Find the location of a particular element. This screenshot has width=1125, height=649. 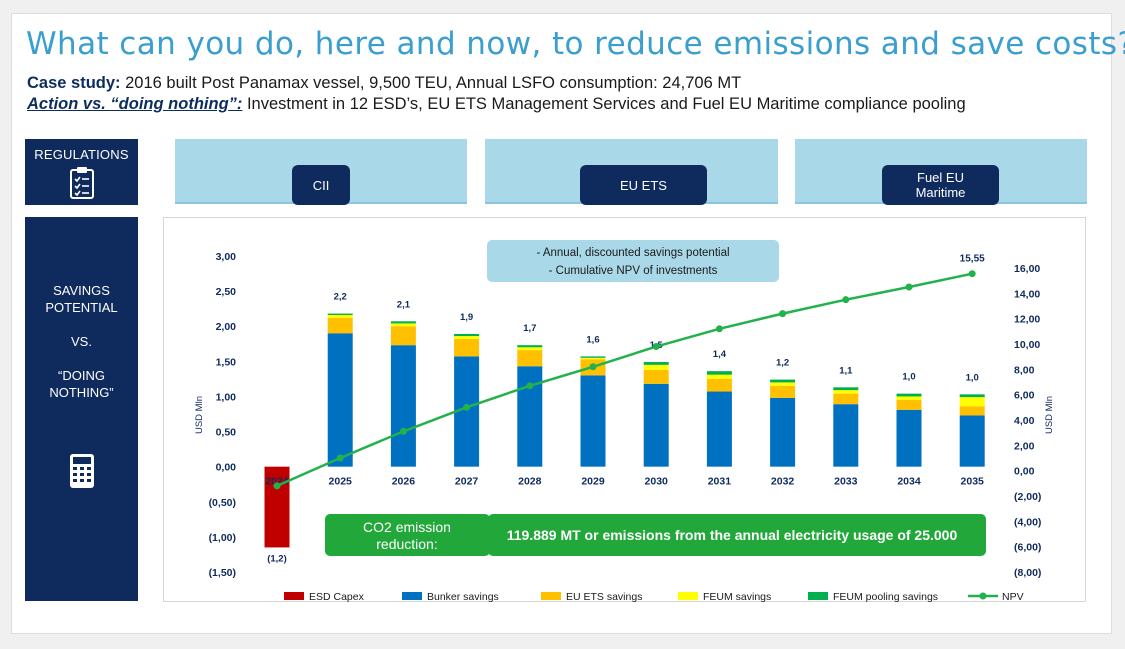

savings-sidebar-box: SAVINGS POTENTIAL VS. “DOING NOTHING” is located at coordinates (81, 409).